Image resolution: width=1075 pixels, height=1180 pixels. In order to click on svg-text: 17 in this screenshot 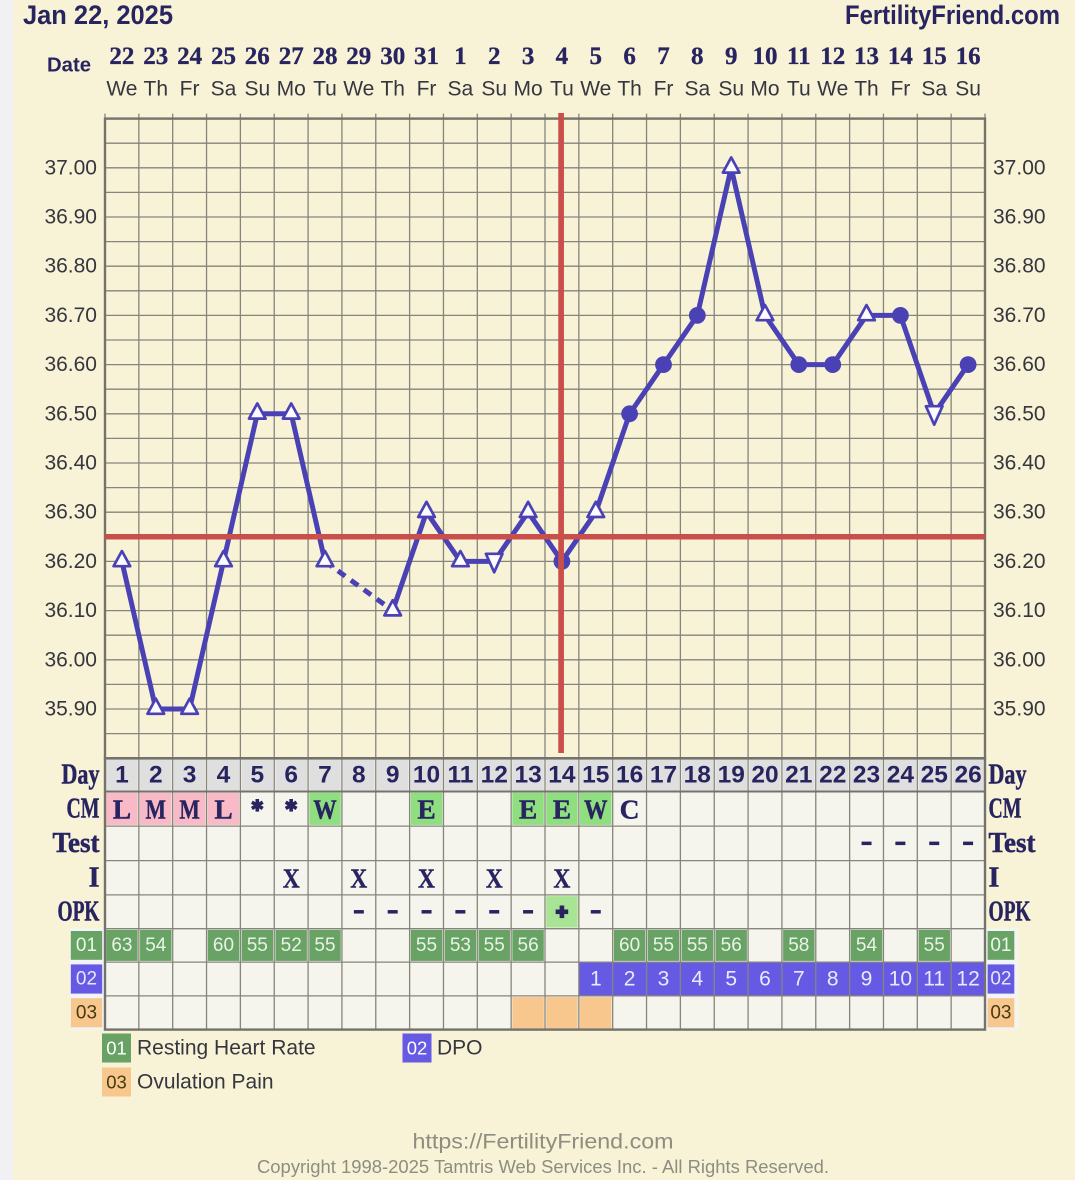, I will do `click(663, 775)`.